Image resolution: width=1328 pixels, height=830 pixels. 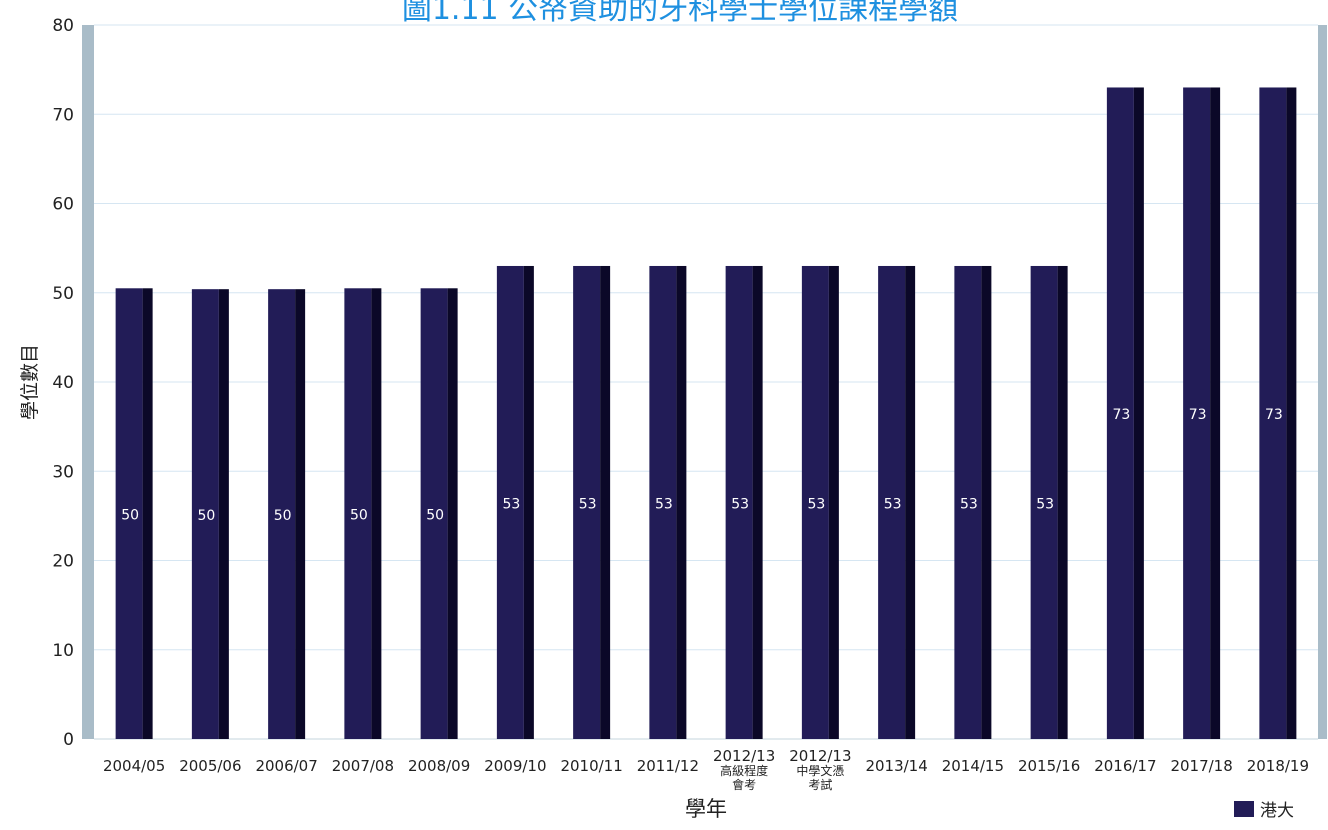 What do you see at coordinates (1049, 766) in the screenshot?
I see `x-tick-label: 2015/16` at bounding box center [1049, 766].